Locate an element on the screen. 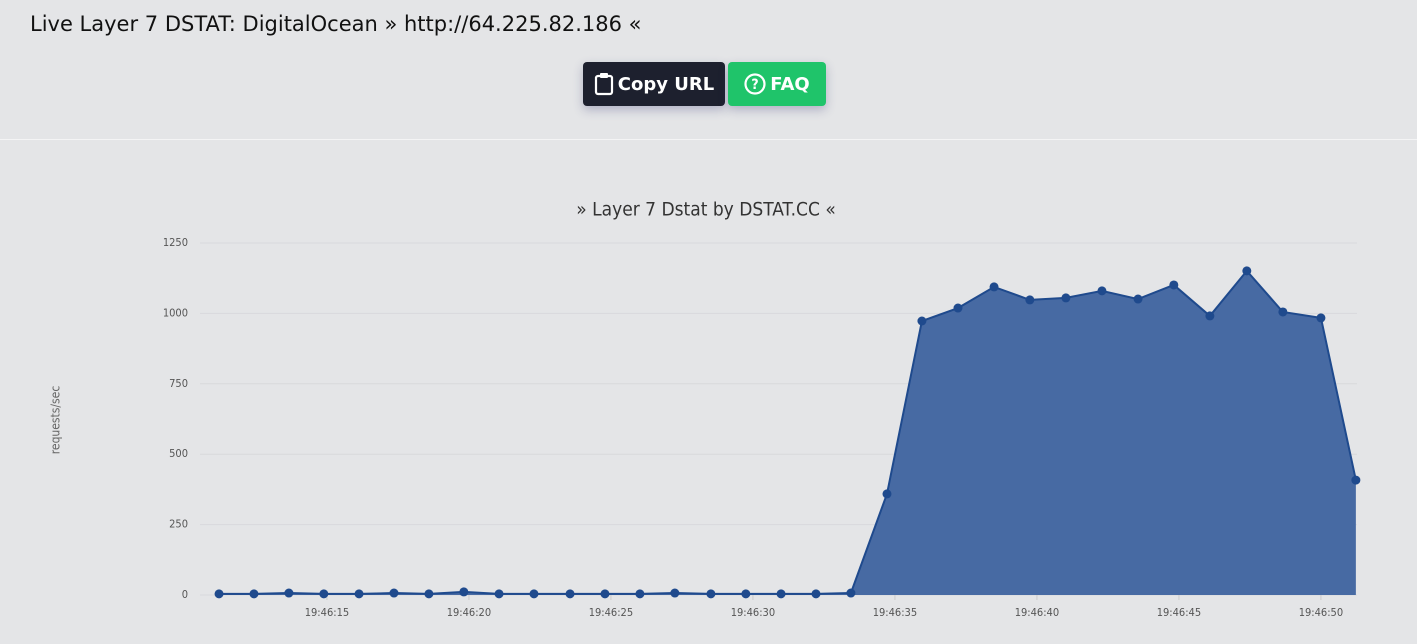  separator is located at coordinates (708, 139).